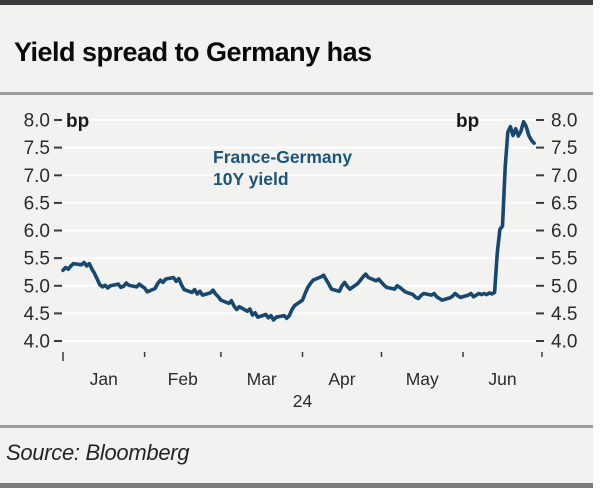 The width and height of the screenshot is (600, 496). I want to click on svg-text: Mar, so click(262, 379).